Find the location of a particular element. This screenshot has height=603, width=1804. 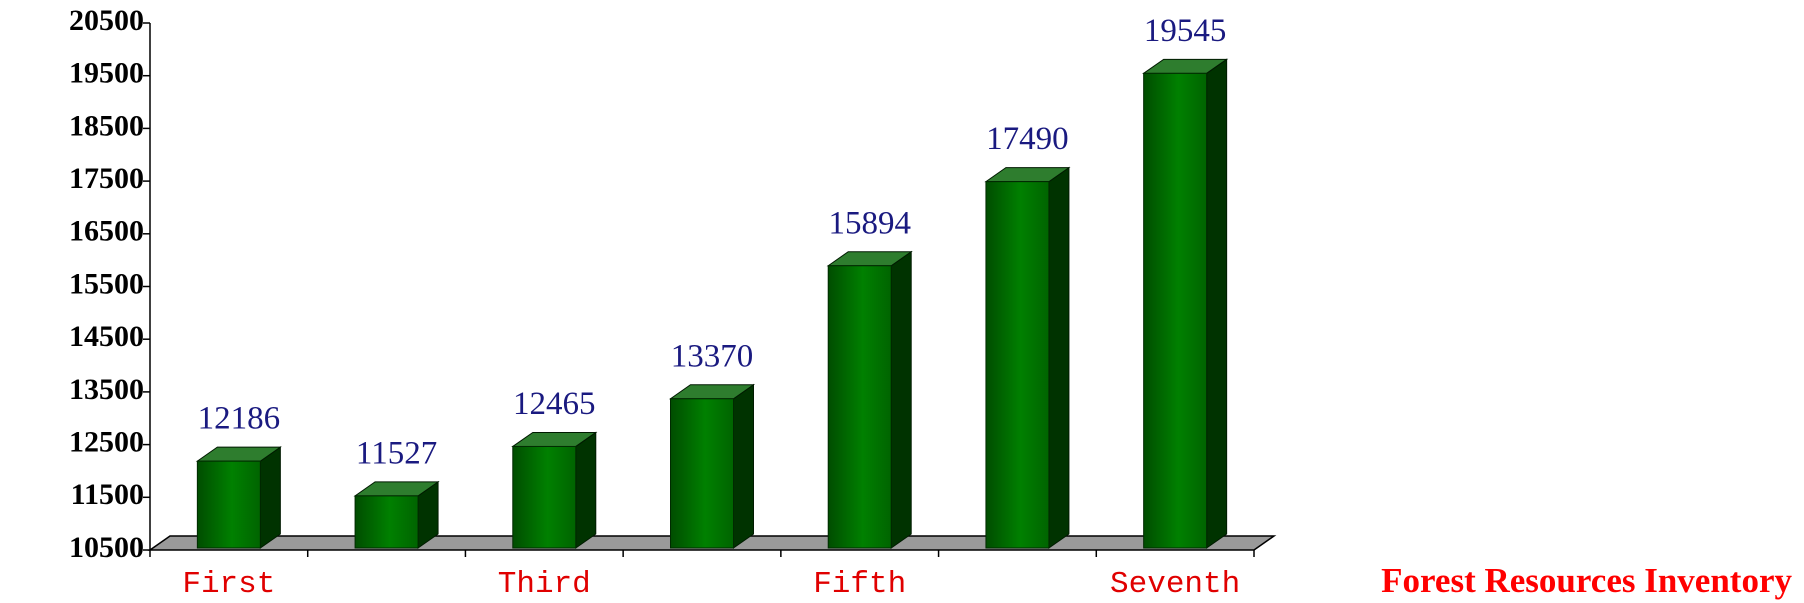

y-tick-label: 13500 is located at coordinates (106, 389).